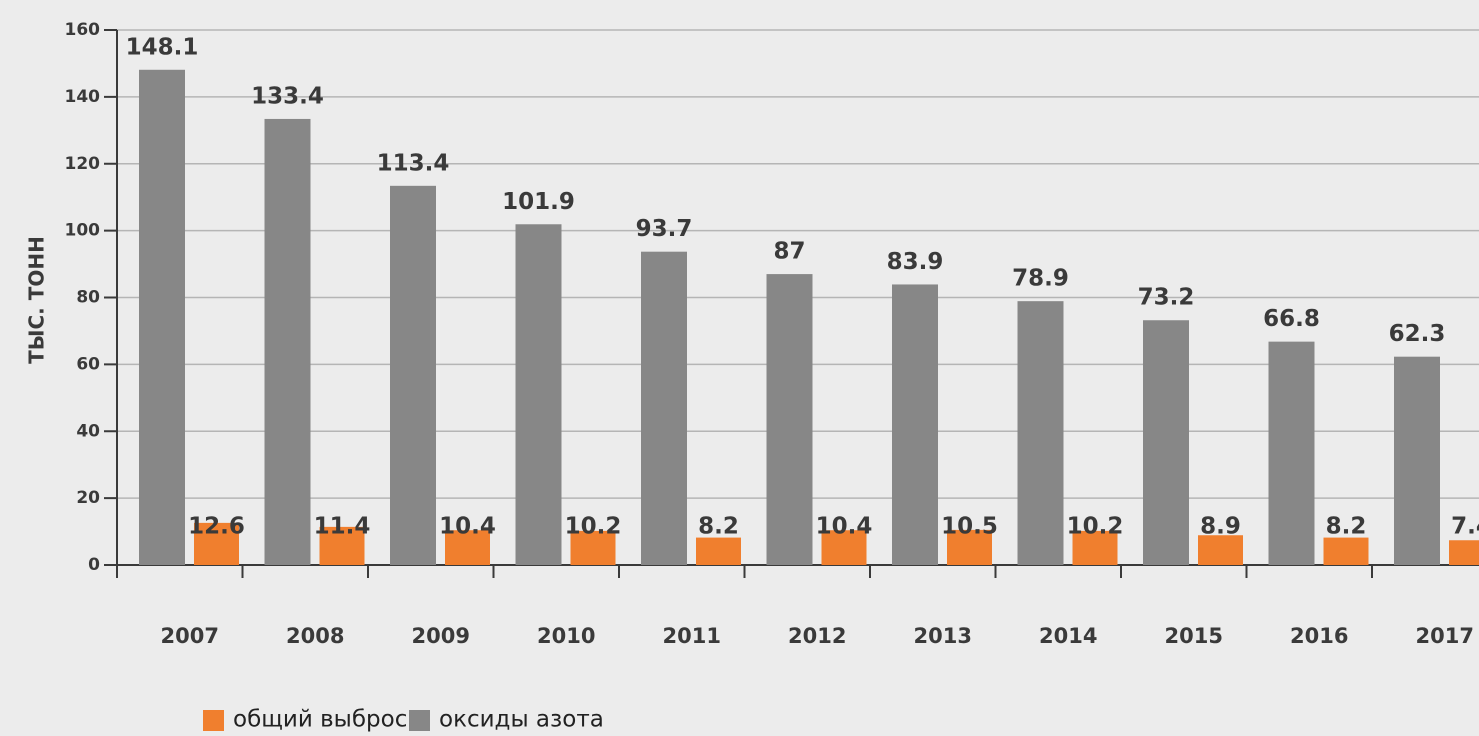 The width and height of the screenshot is (1479, 736). I want to click on data-label: 133.4, so click(287, 96).